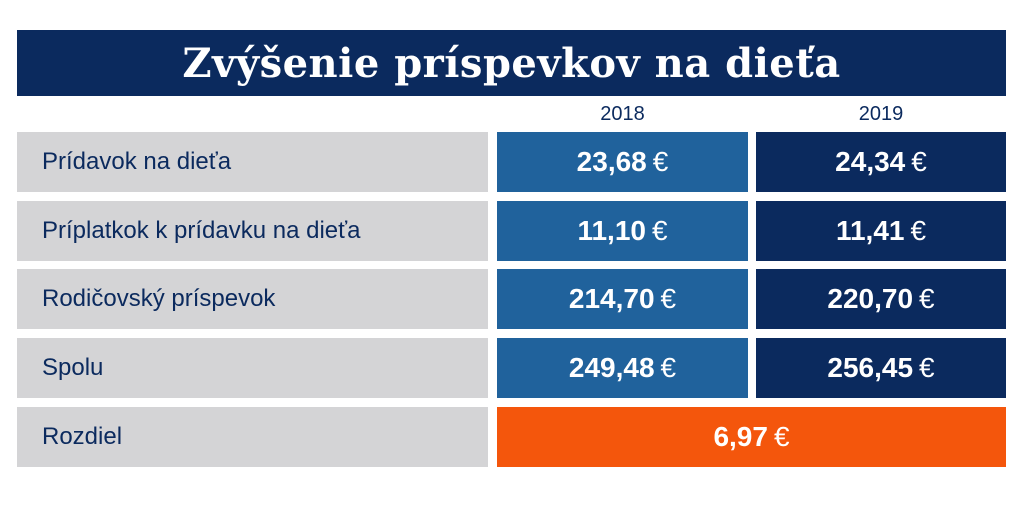 The height and width of the screenshot is (513, 1024). Describe the element at coordinates (870, 367) in the screenshot. I see `value-2019-text: 256,45` at that location.